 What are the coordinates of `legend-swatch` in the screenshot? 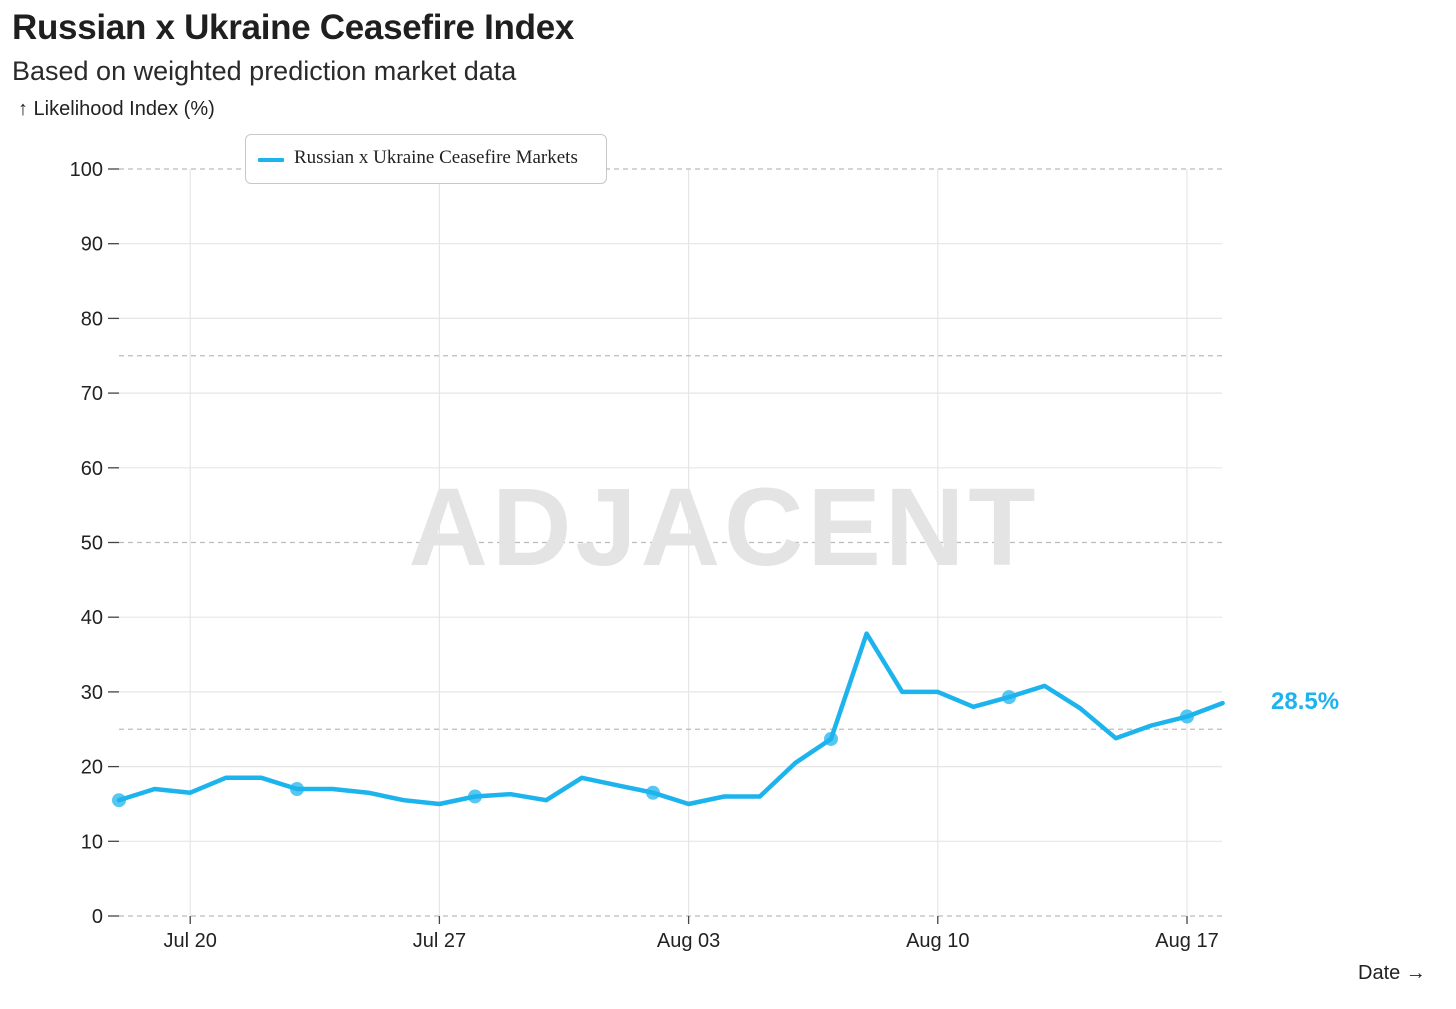 It's located at (271, 160).